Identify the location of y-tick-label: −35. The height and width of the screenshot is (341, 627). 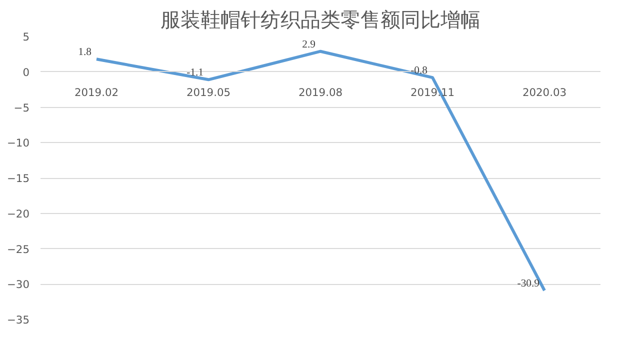
(18, 320).